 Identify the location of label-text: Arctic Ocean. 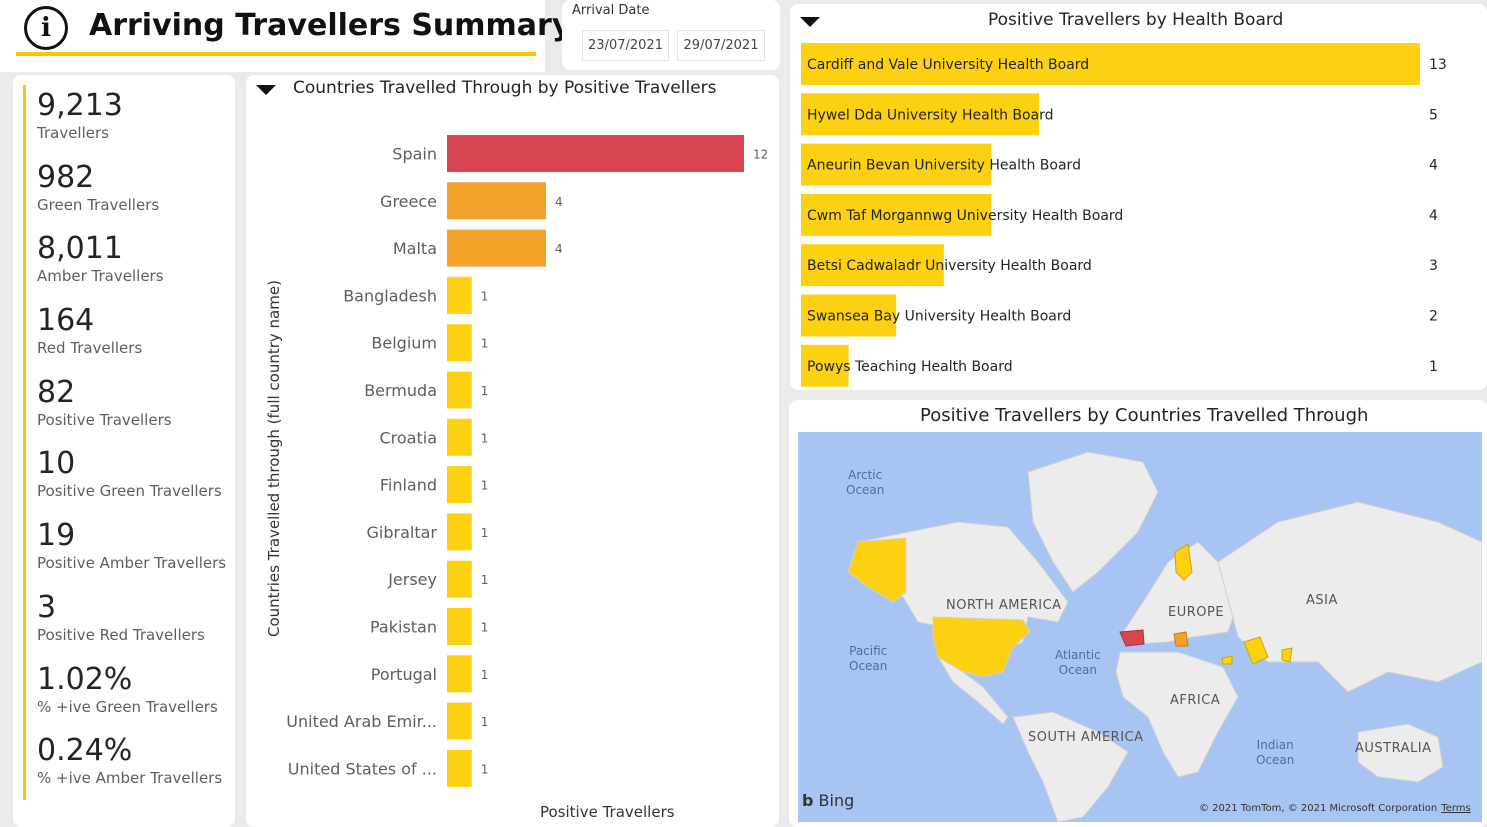
(865, 482).